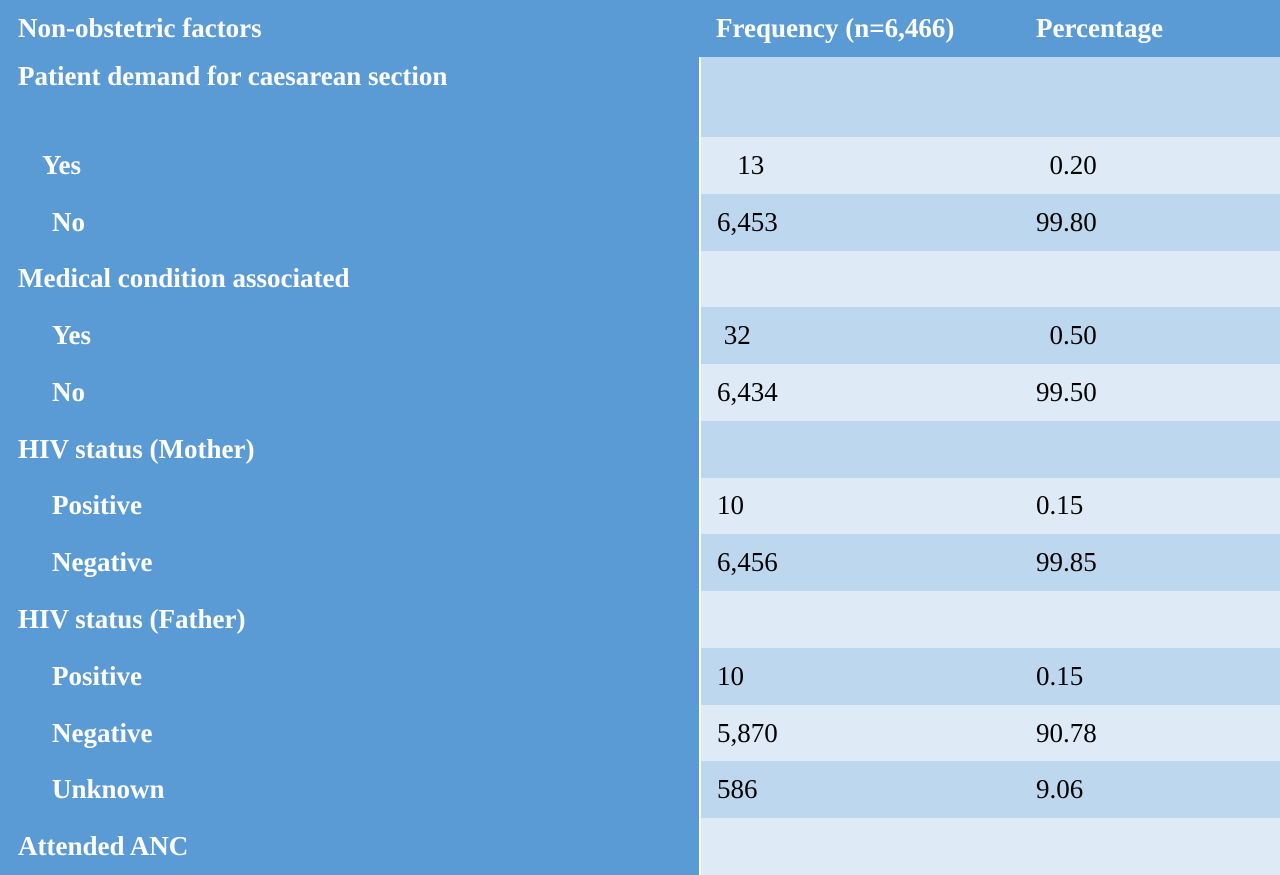 This screenshot has height=875, width=1280. Describe the element at coordinates (860, 222) in the screenshot. I see `row-frequency: 6,453` at that location.